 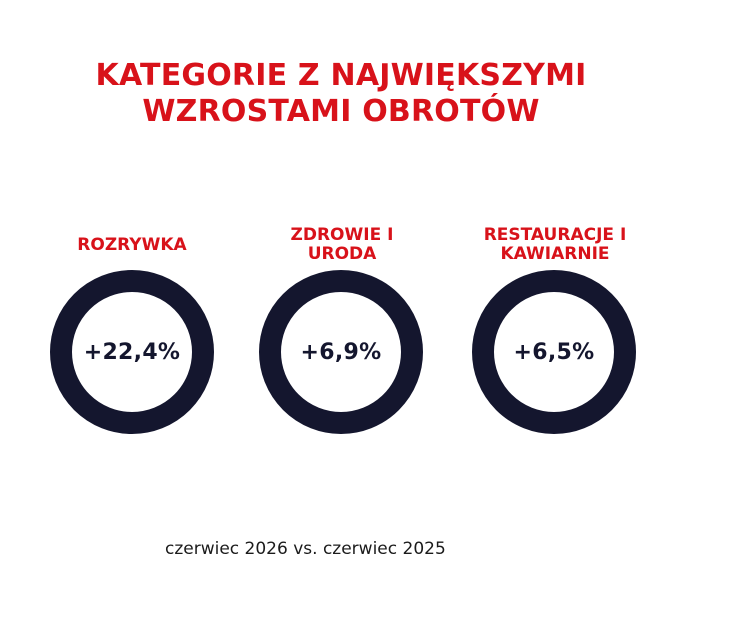 I want to click on category-label-zdrowie-i-uroda: ZDROWIE I URODA, so click(x=342, y=245).